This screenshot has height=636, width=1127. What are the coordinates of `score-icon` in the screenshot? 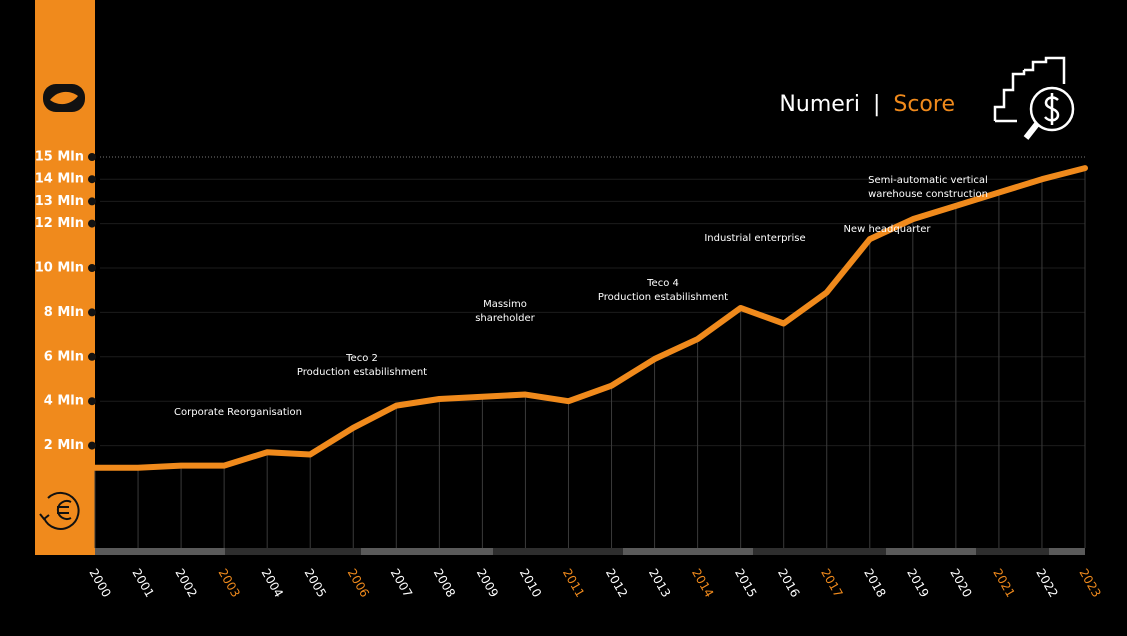 It's located at (1034, 98).